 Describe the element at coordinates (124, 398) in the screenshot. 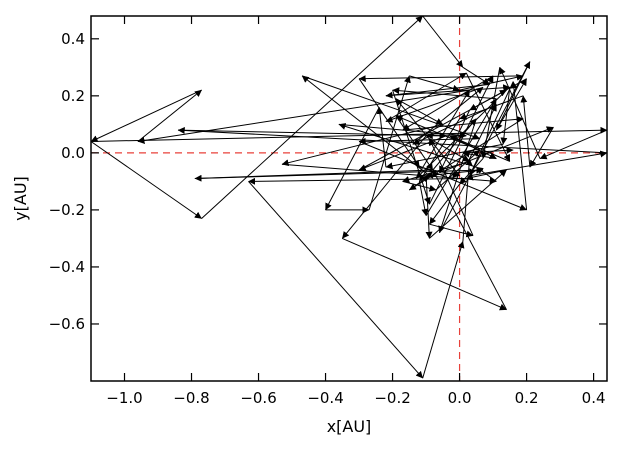

I see `x-tick-label: −1.0` at that location.